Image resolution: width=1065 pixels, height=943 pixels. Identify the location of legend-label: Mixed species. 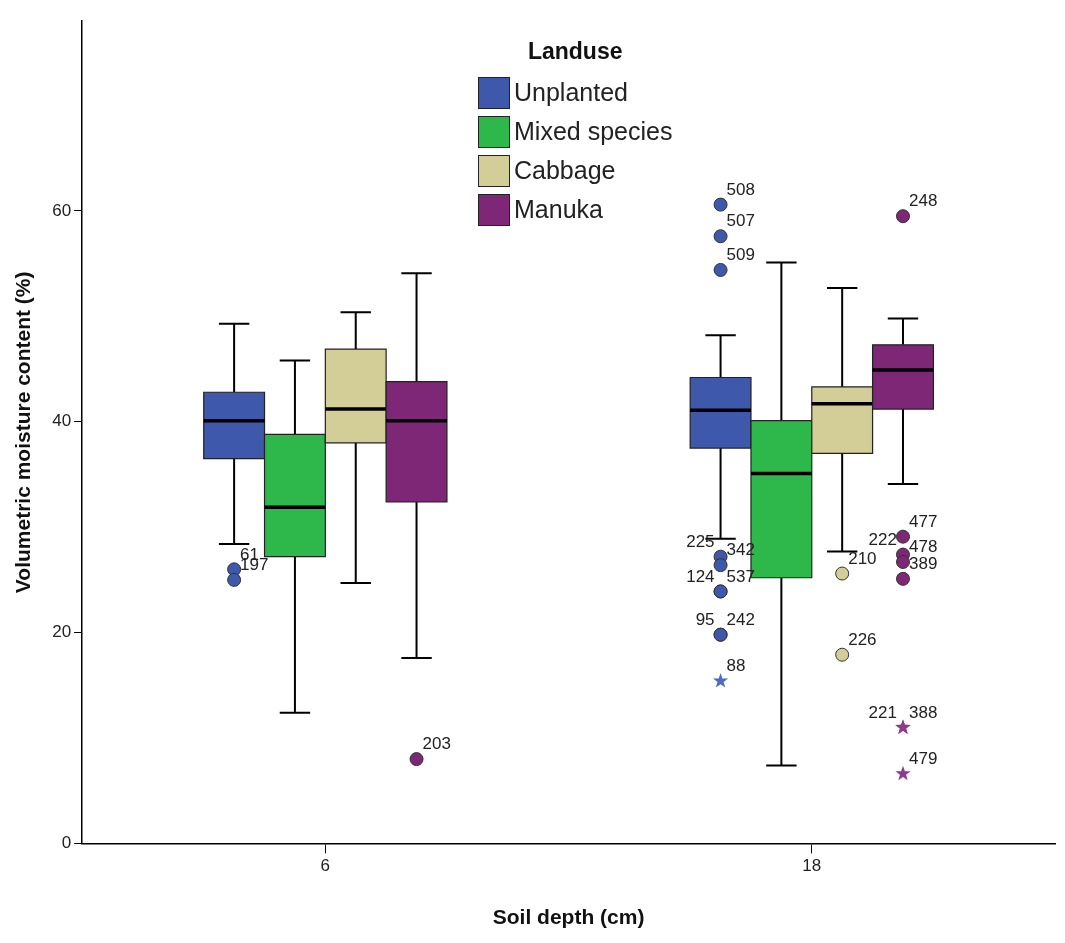
(593, 131).